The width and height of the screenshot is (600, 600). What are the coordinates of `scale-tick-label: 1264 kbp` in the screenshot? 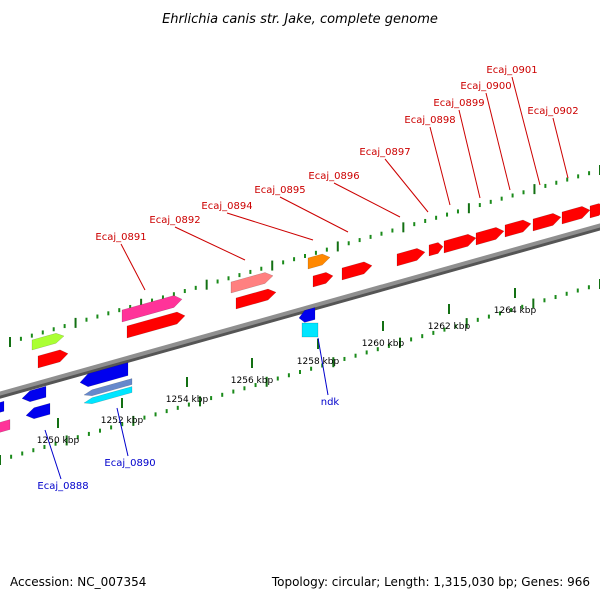 It's located at (515, 311).